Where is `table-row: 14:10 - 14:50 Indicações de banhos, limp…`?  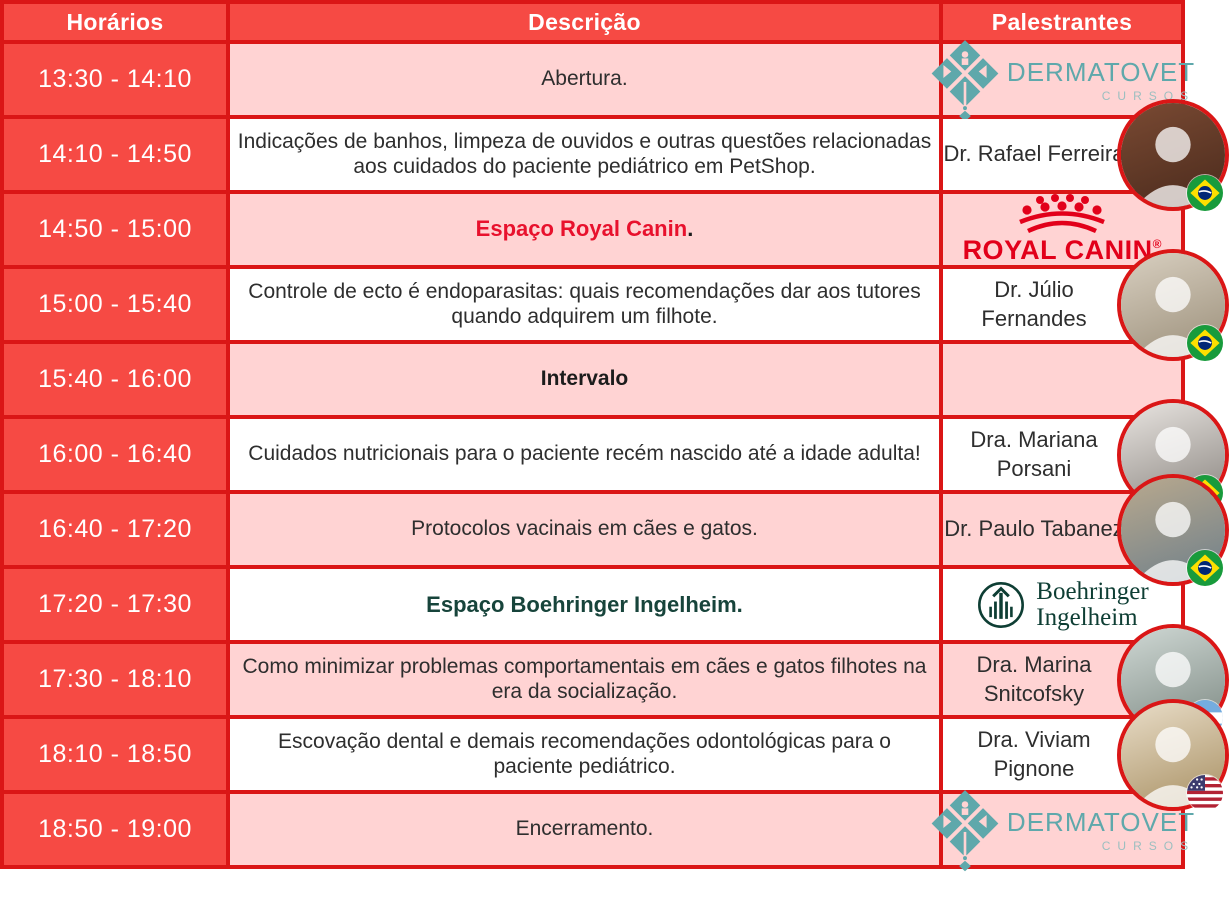
table-row: 14:10 - 14:50 Indicações de banhos, limp… is located at coordinates (616, 154).